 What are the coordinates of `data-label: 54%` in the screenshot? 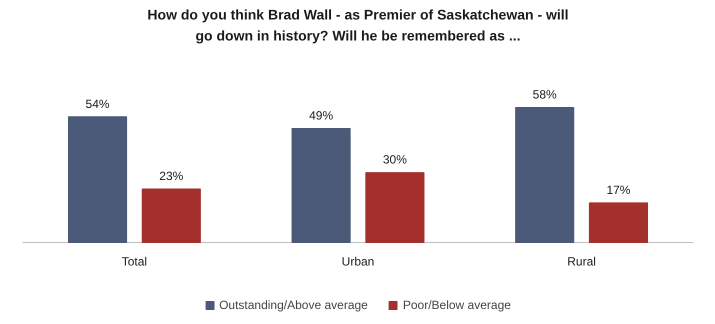 It's located at (98, 103).